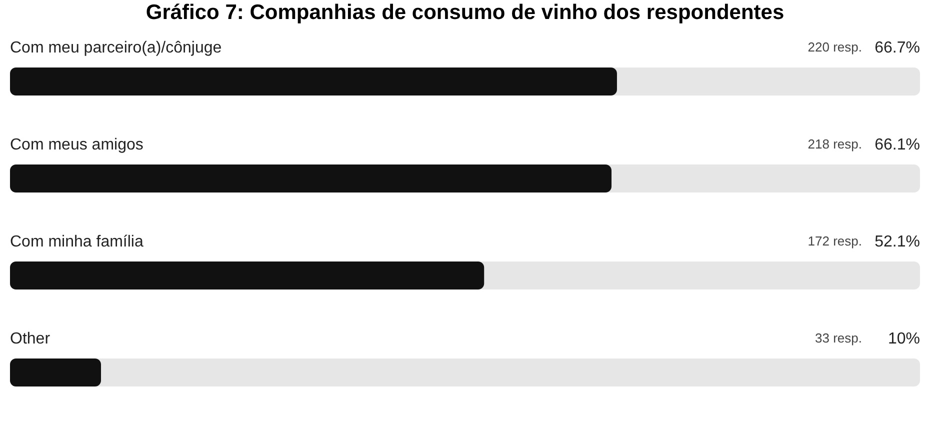 The width and height of the screenshot is (926, 425). Describe the element at coordinates (835, 241) in the screenshot. I see `annotation: 172 resp.` at that location.